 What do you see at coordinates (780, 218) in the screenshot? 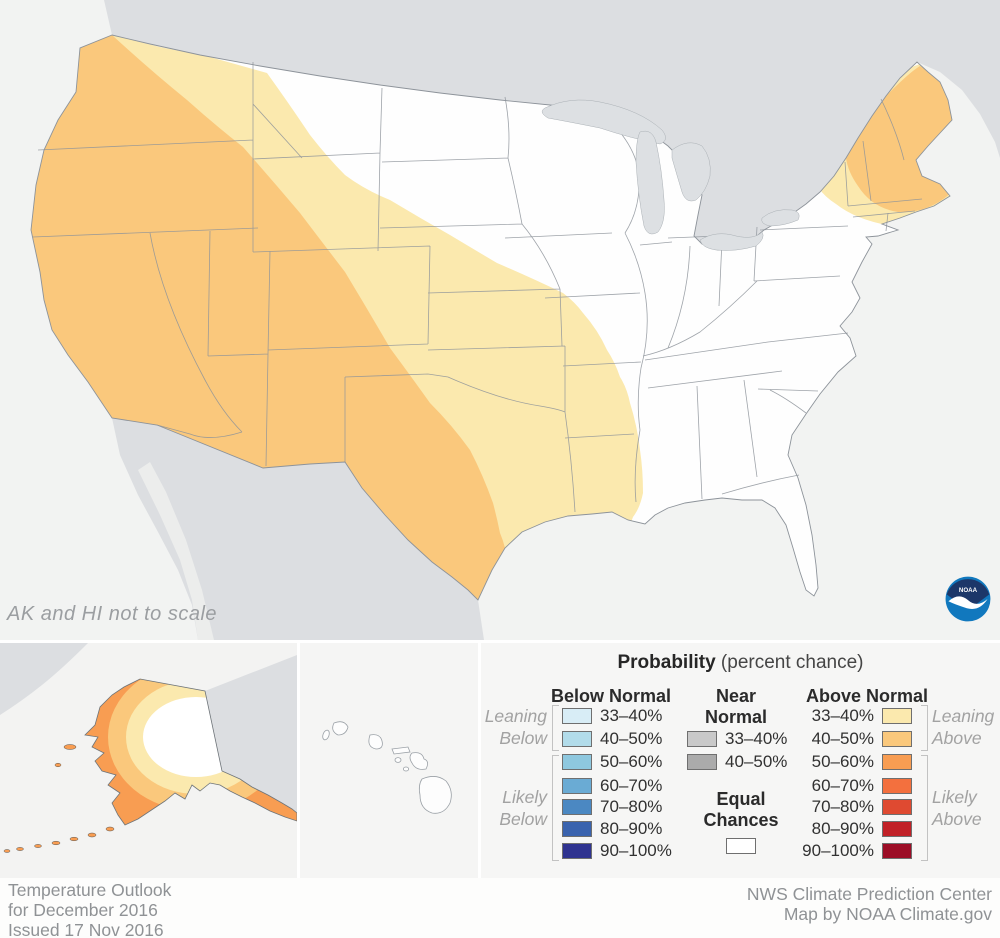
I see `lake-ontario` at bounding box center [780, 218].